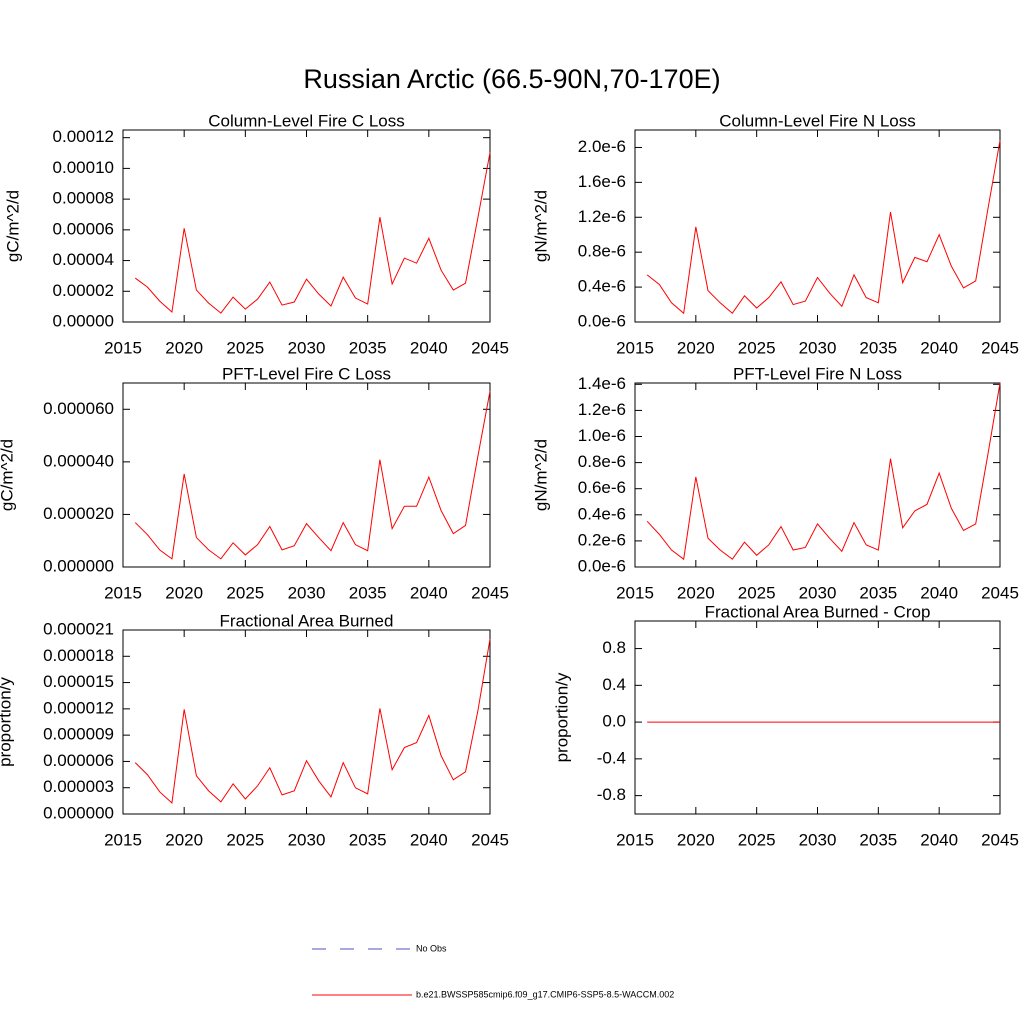 The height and width of the screenshot is (1024, 1024). What do you see at coordinates (78, 655) in the screenshot?
I see `y-tick-label: 0.000018` at bounding box center [78, 655].